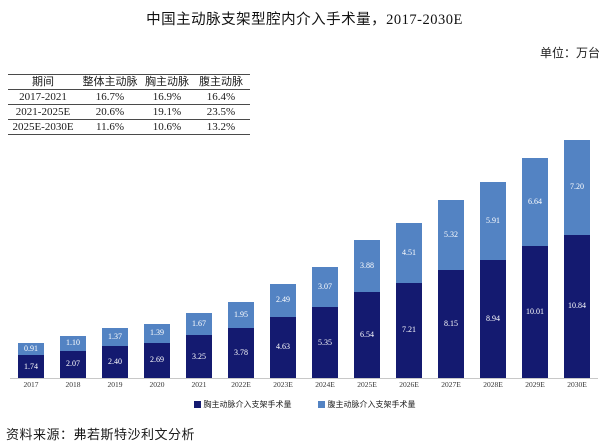  Describe the element at coordinates (283, 347) in the screenshot. I see `bar-segment-thoracic: 4.63` at that location.